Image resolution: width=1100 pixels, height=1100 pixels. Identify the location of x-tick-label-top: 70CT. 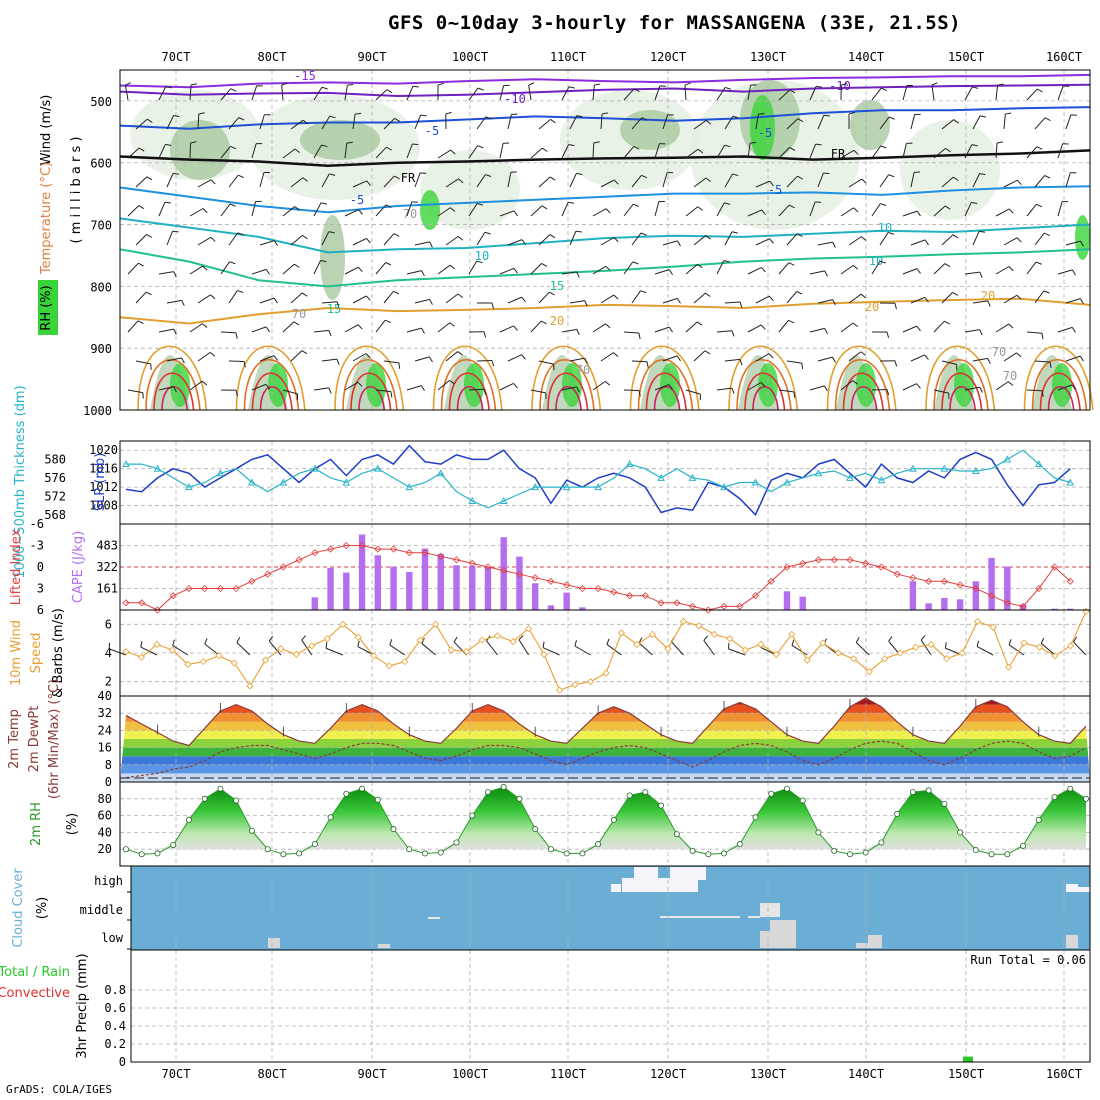
(176, 57).